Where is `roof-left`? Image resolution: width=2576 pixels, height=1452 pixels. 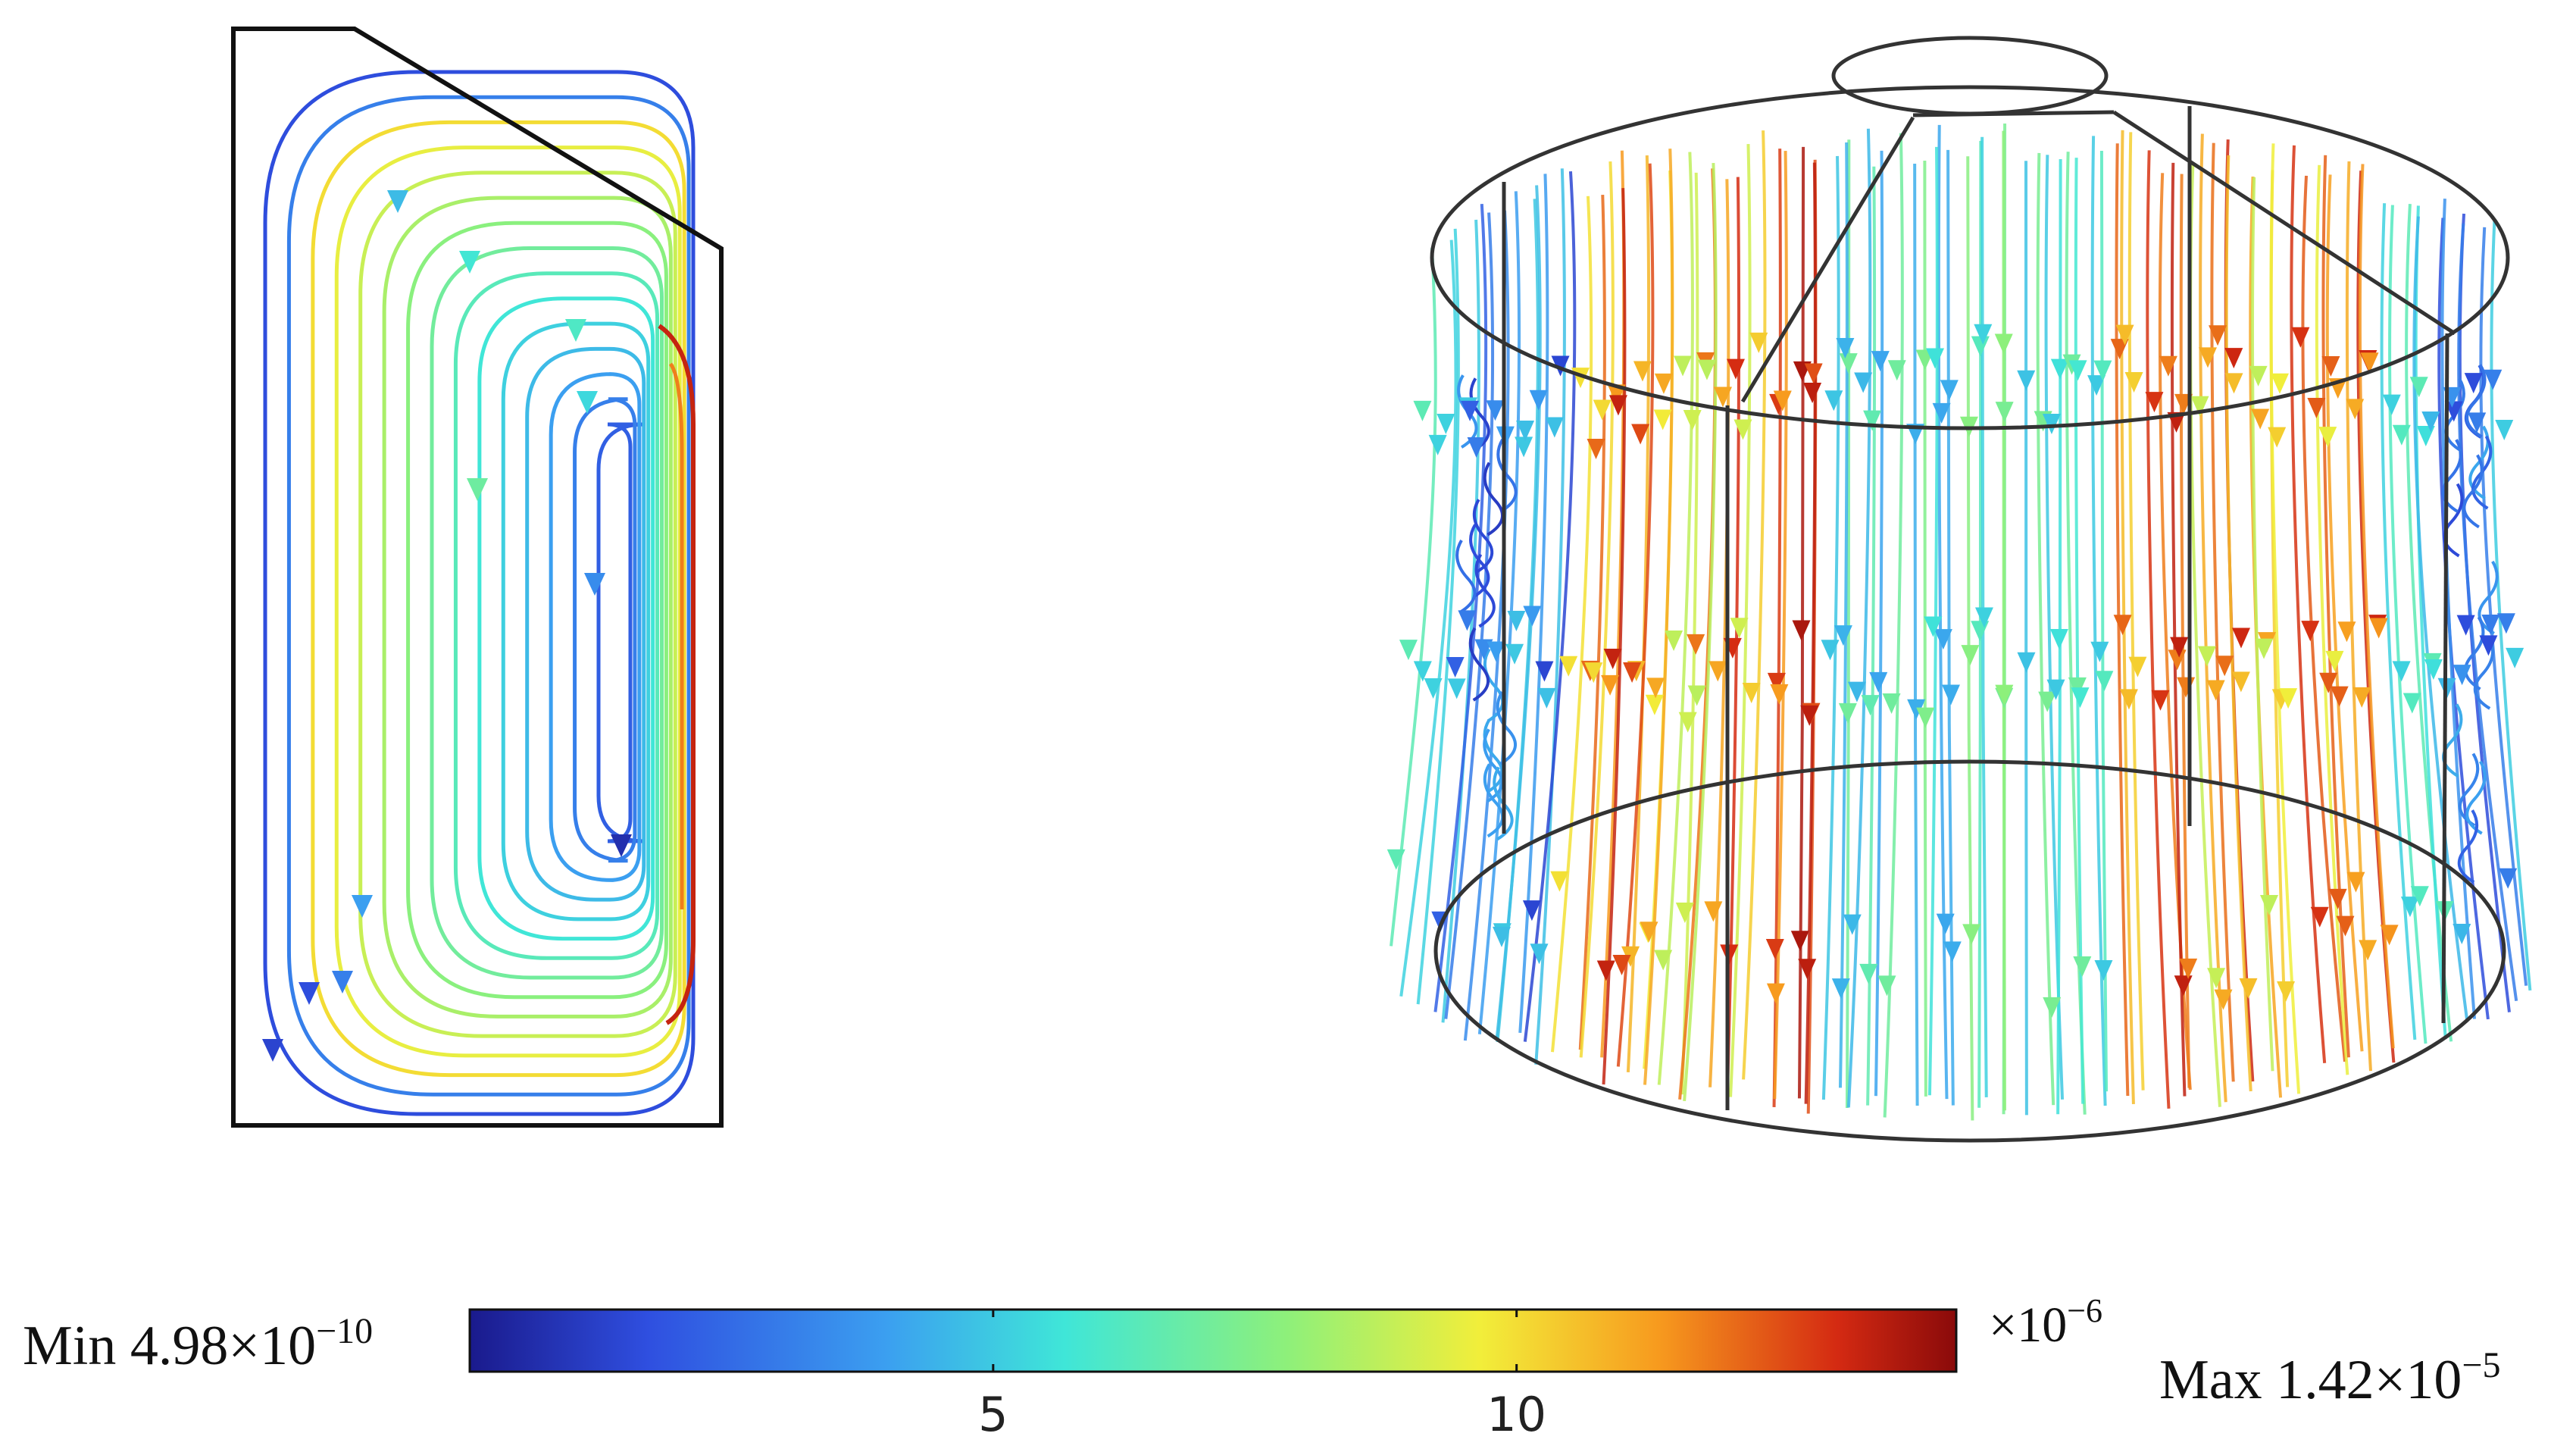
roof-left is located at coordinates (1828, 259).